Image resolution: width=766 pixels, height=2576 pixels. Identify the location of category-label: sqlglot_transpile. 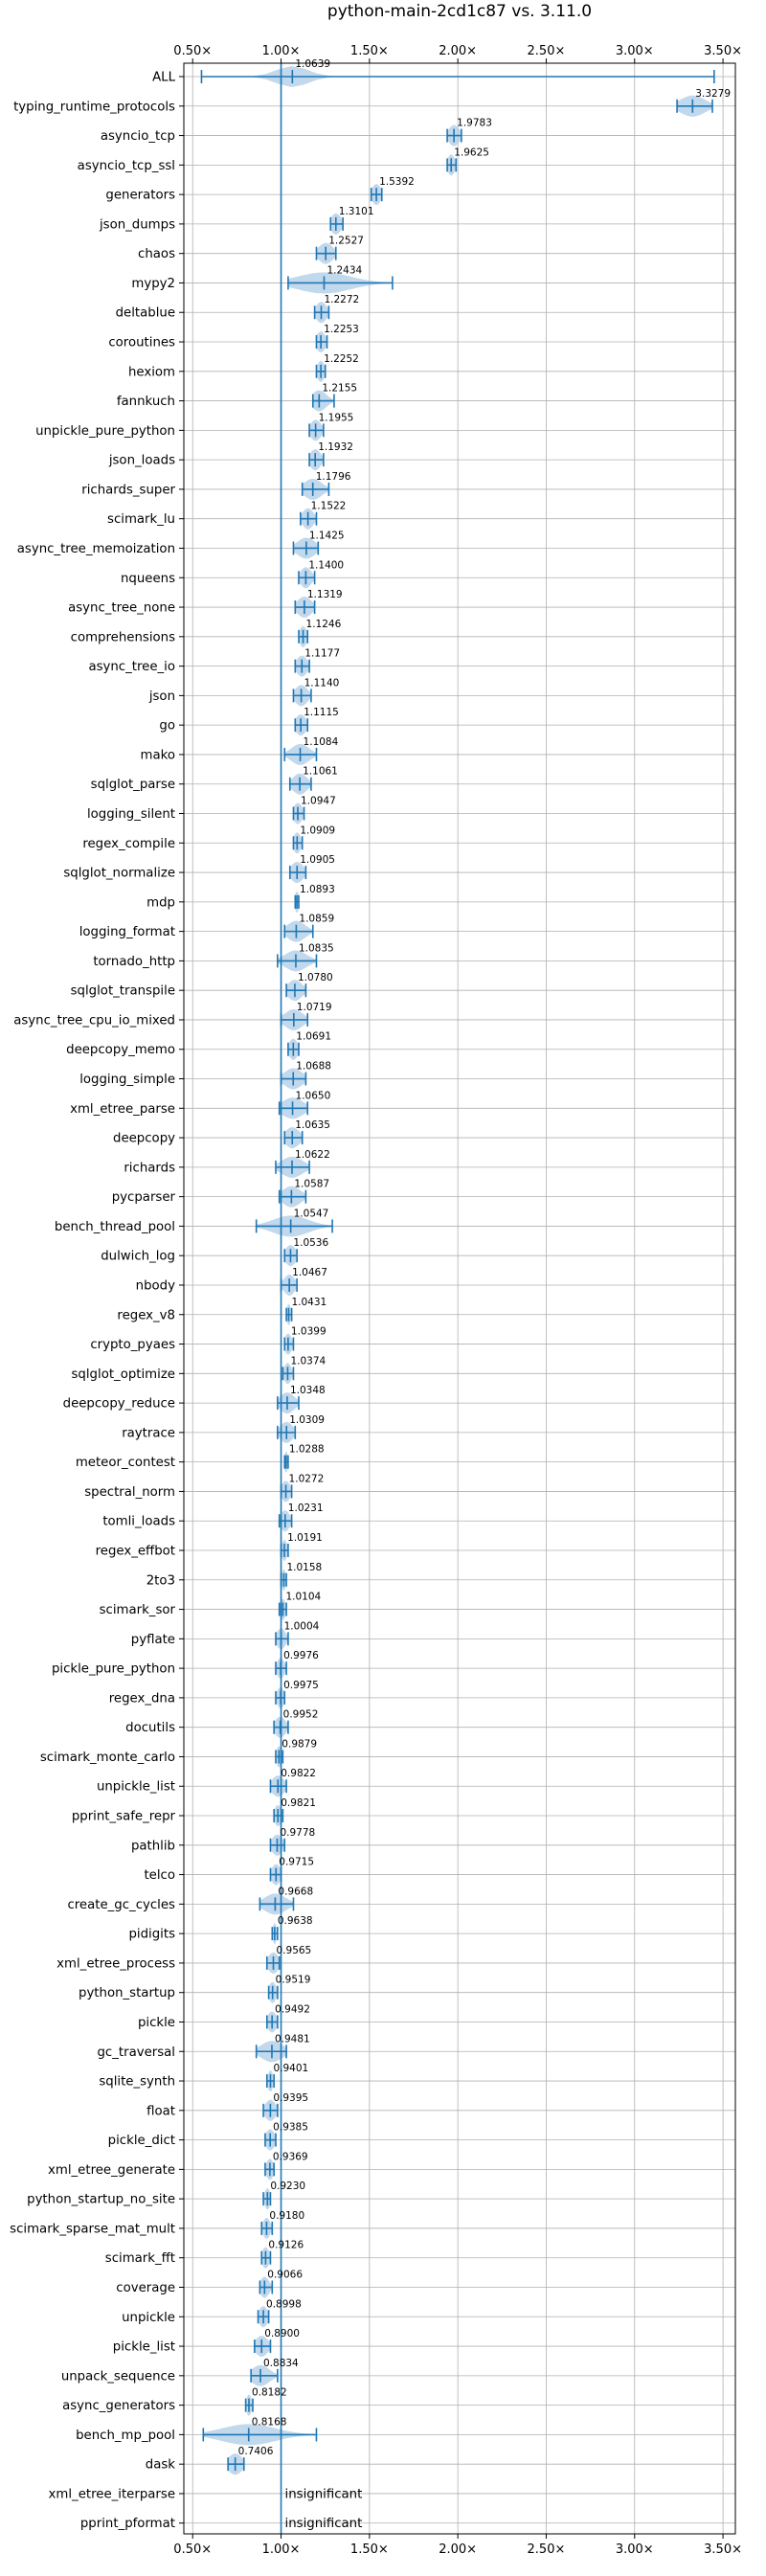
(123, 992).